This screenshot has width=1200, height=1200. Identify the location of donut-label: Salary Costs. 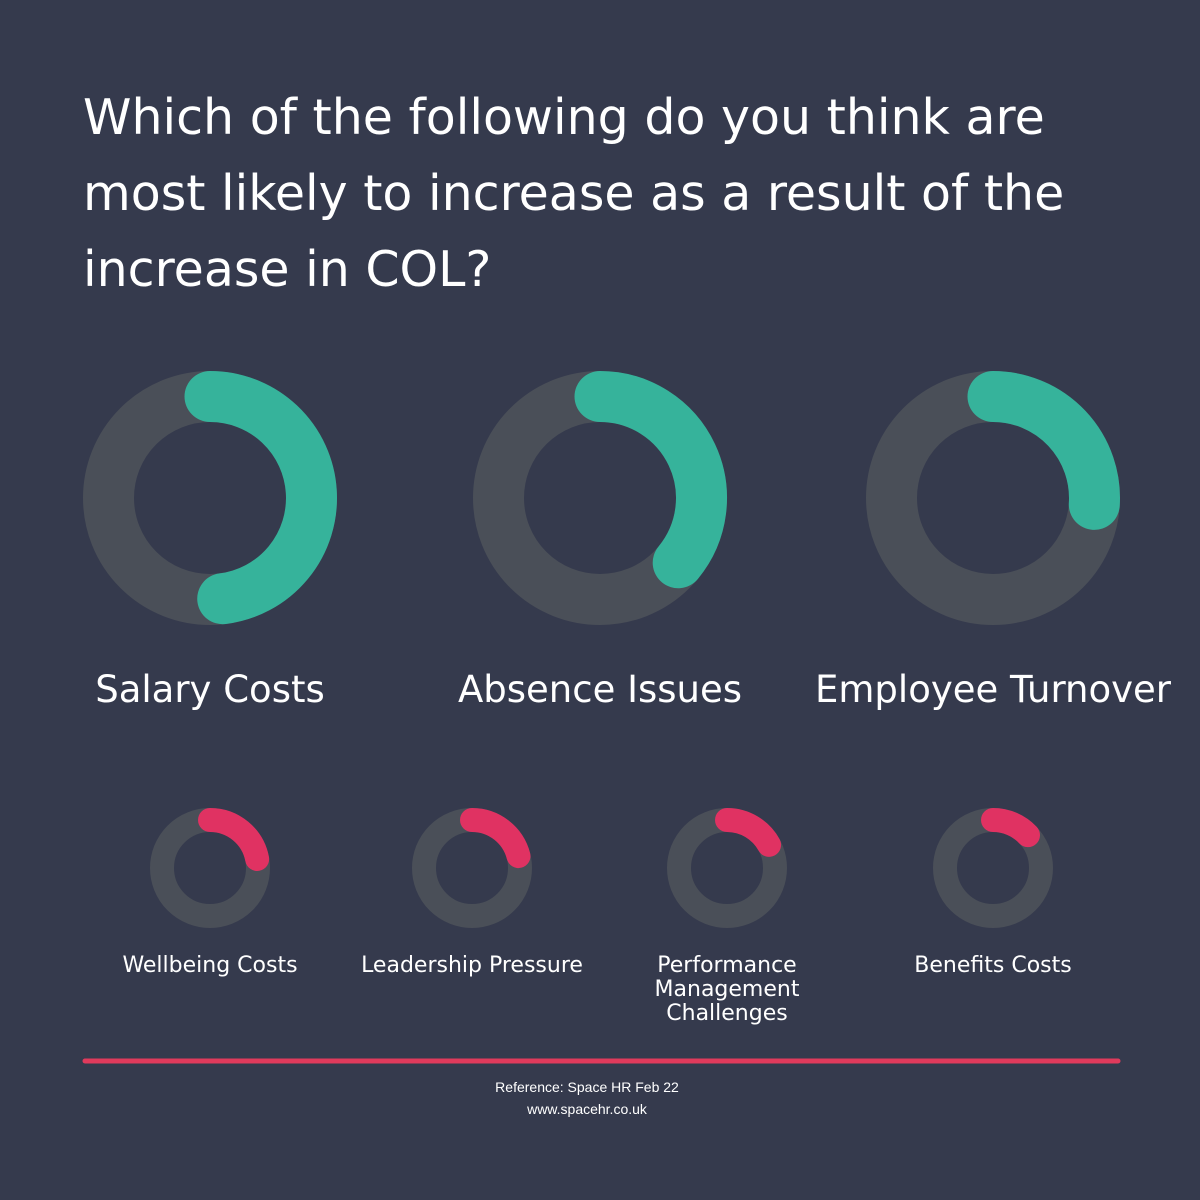
(210, 689).